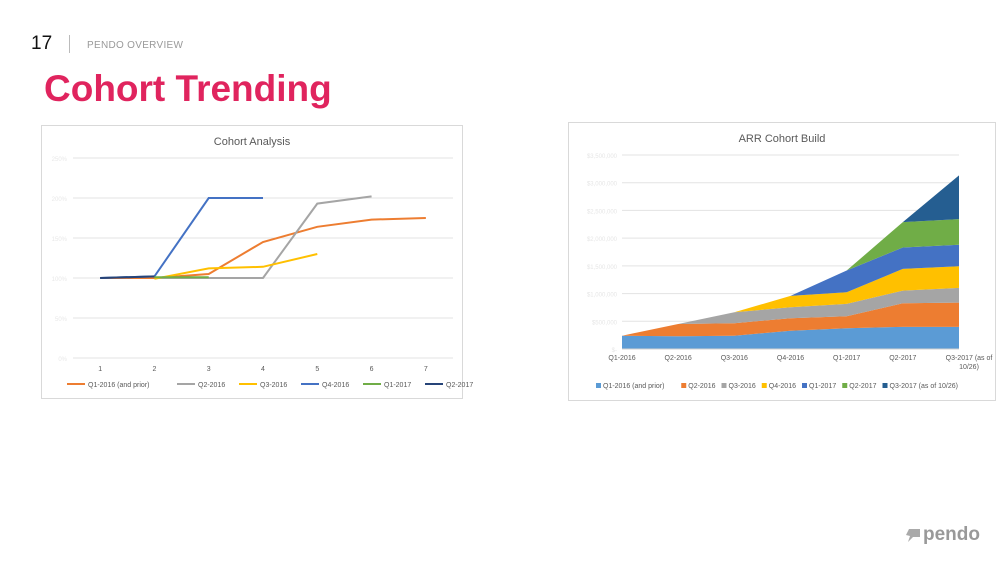 The width and height of the screenshot is (1008, 567). I want to click on area-q2-2017, so click(790, 277).